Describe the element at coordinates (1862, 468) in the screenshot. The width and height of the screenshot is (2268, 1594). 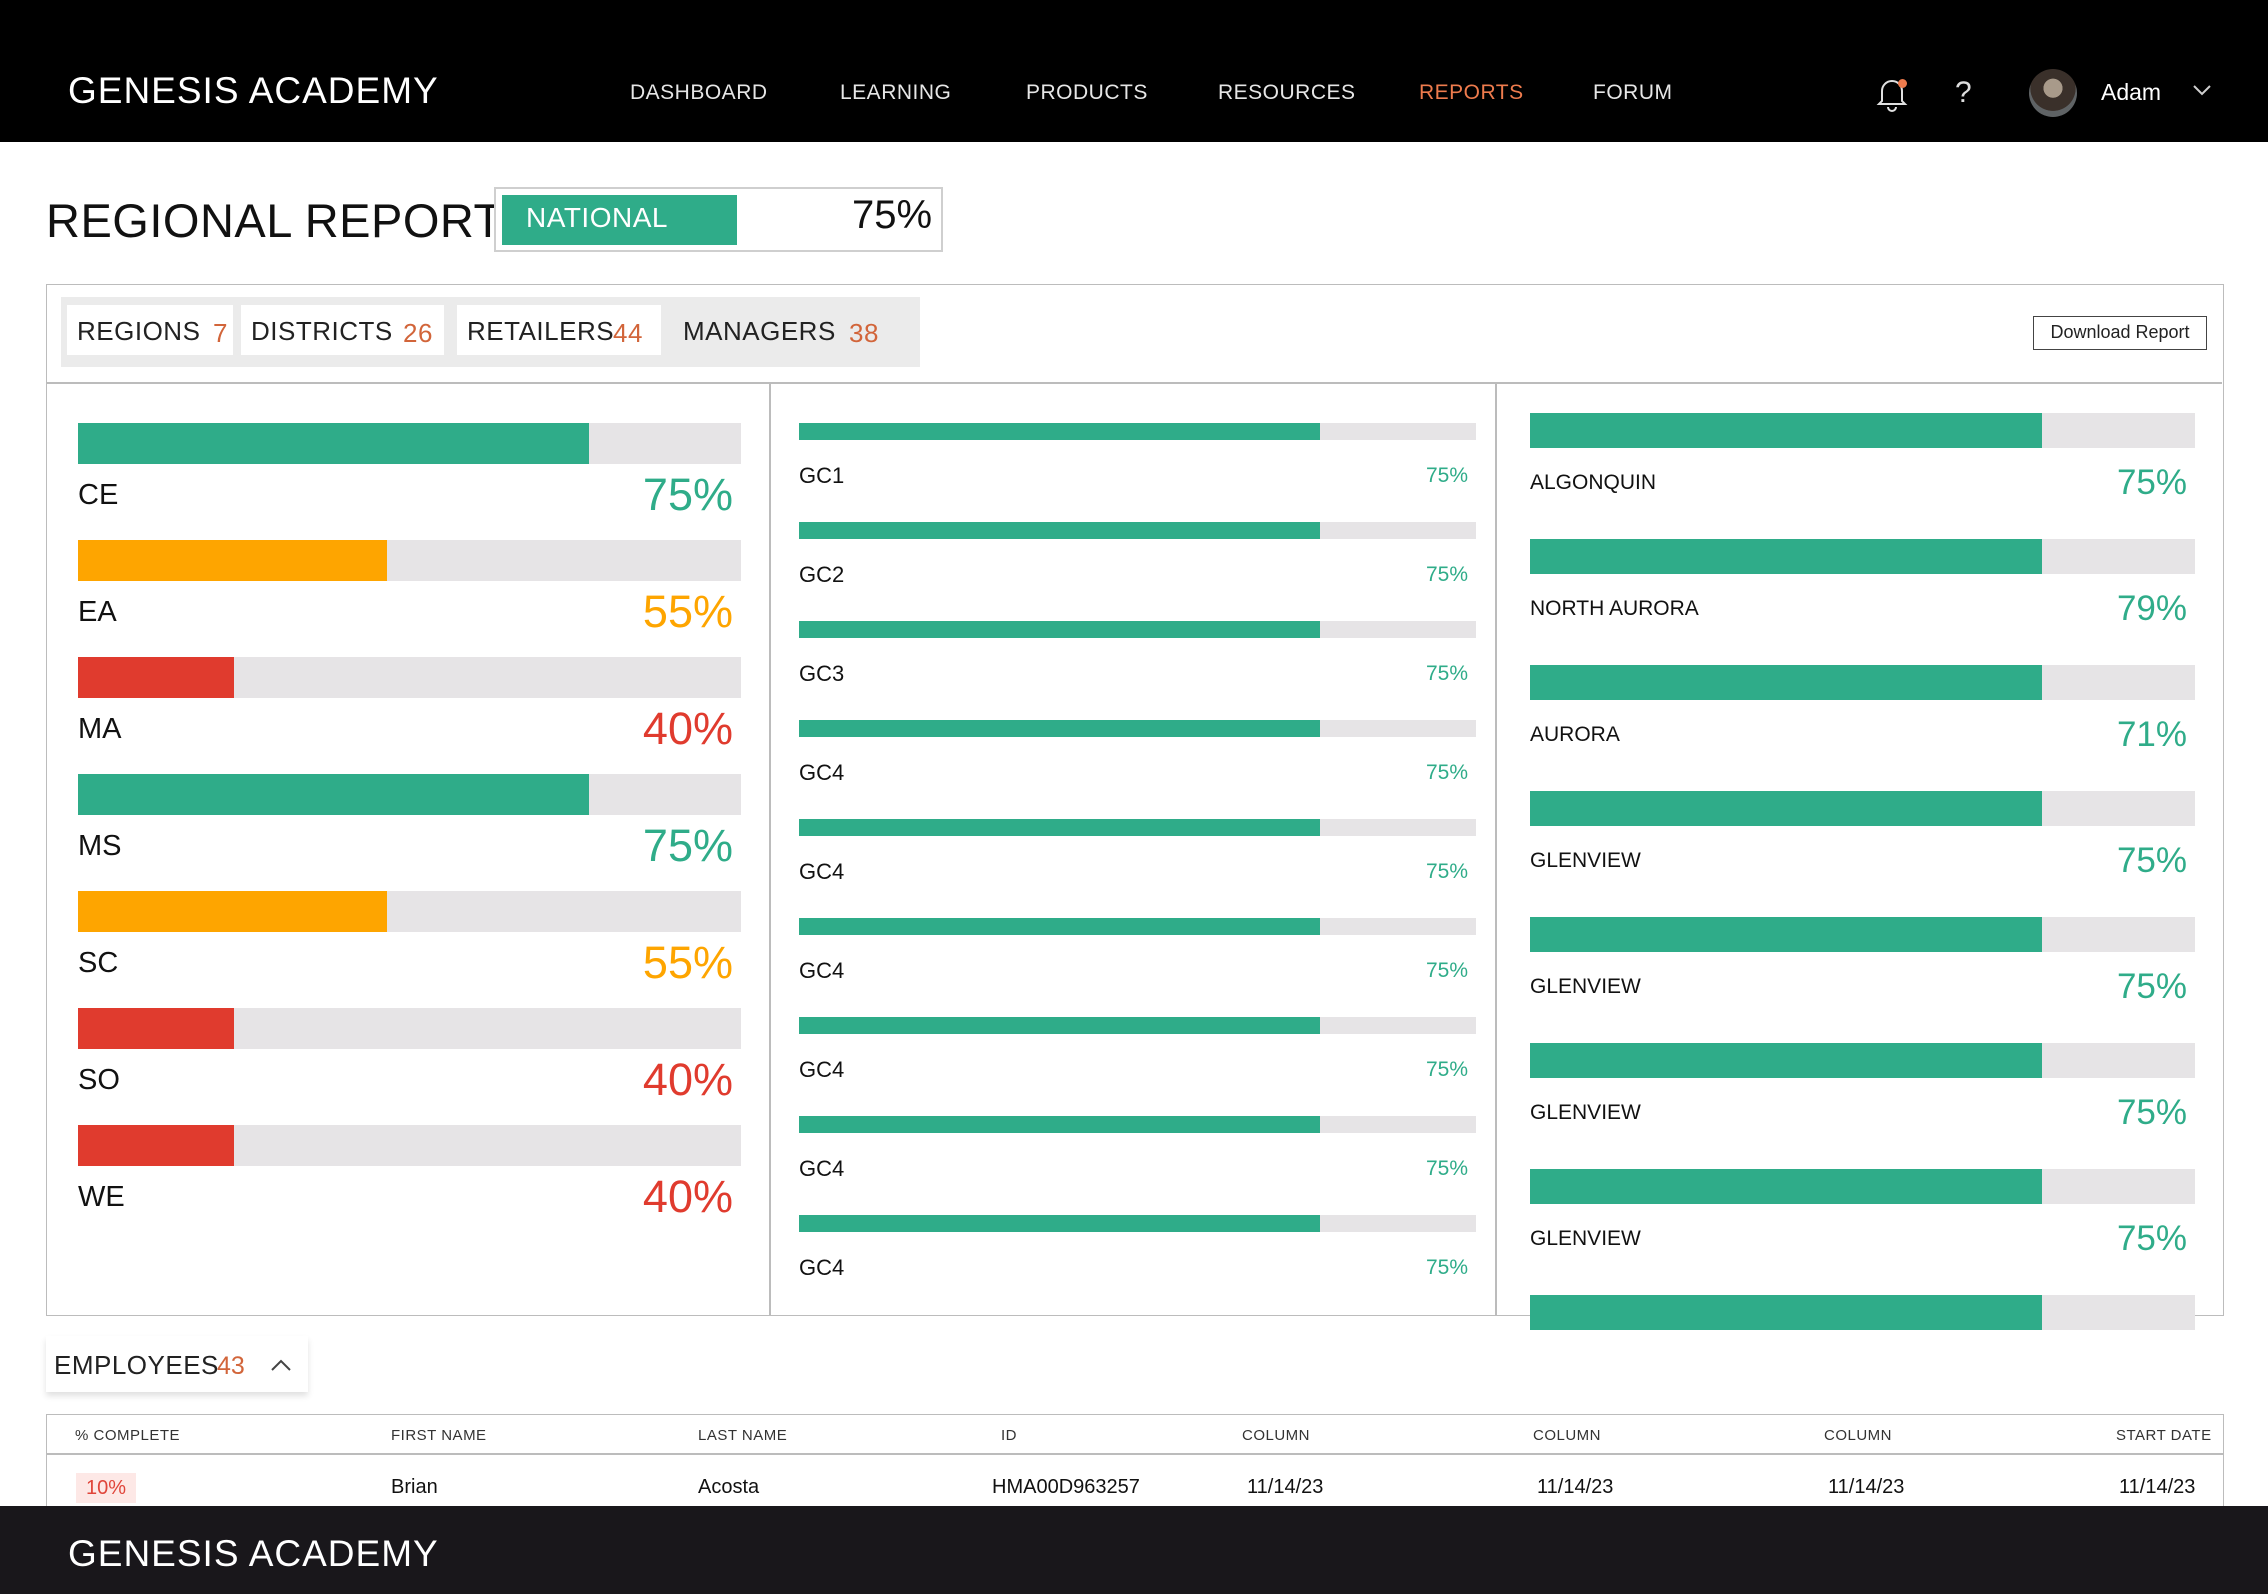
I see `retailer-row: ALGONQUIN 75%` at that location.